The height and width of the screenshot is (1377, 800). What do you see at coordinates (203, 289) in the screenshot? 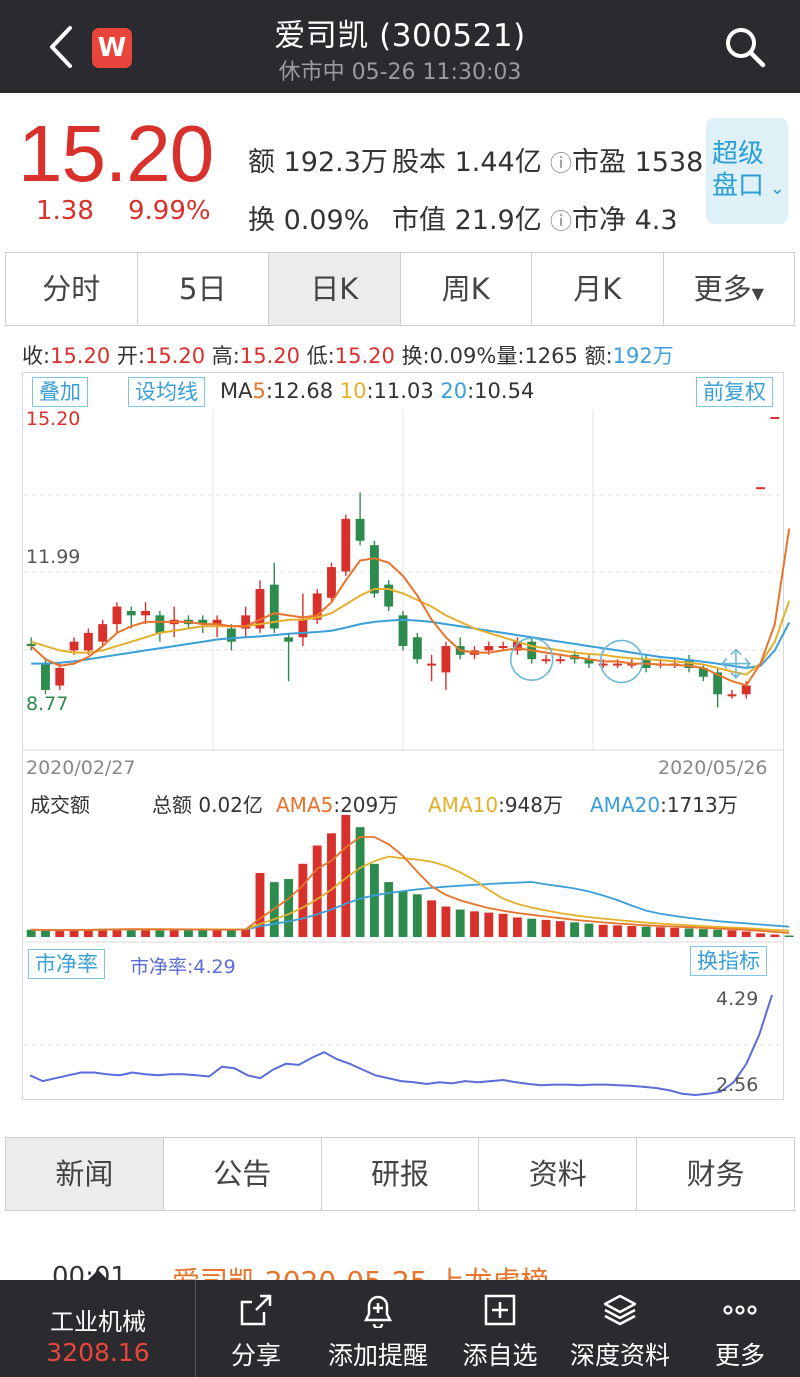
I see `tab-5day: 5日` at bounding box center [203, 289].